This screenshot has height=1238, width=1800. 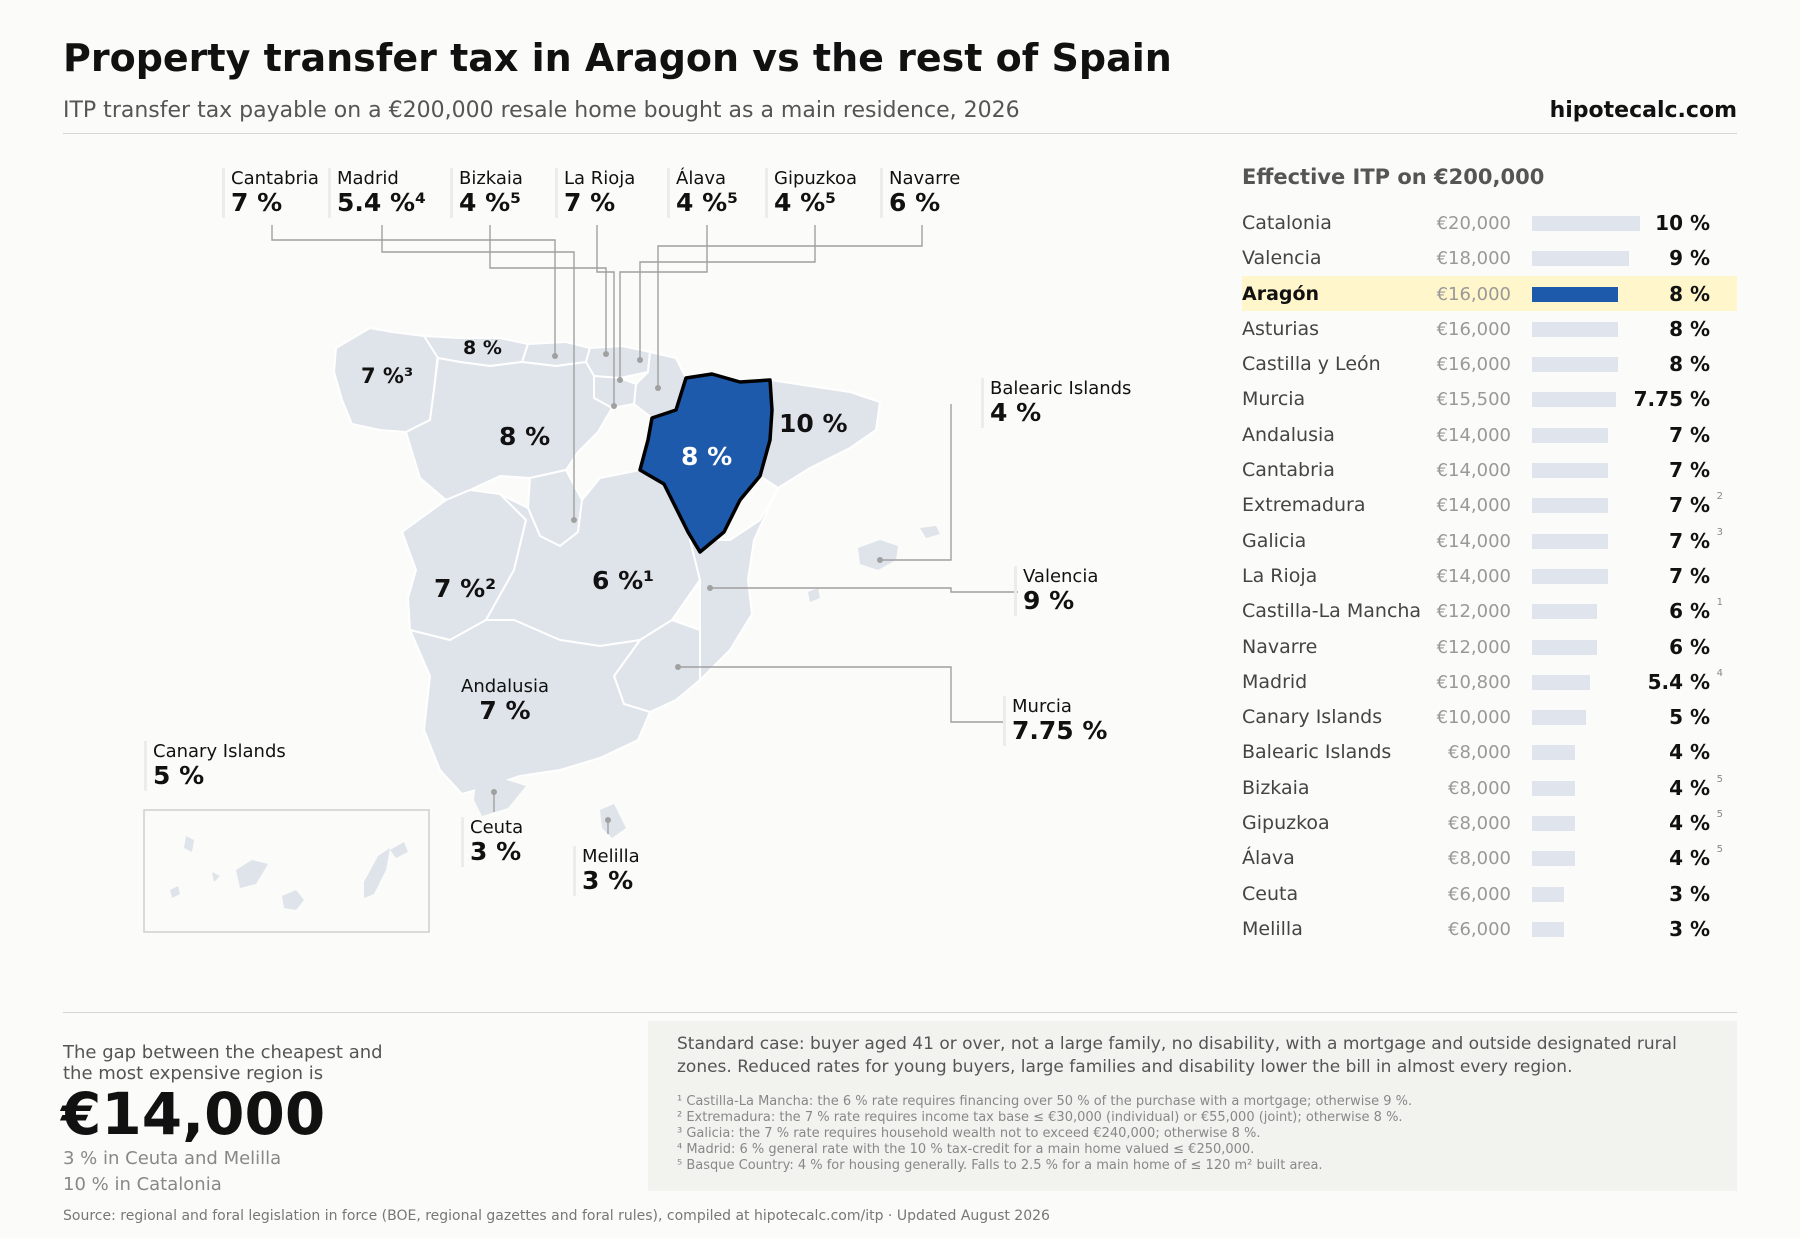 What do you see at coordinates (1473, 400) in the screenshot?
I see `row-amount: €15,500` at bounding box center [1473, 400].